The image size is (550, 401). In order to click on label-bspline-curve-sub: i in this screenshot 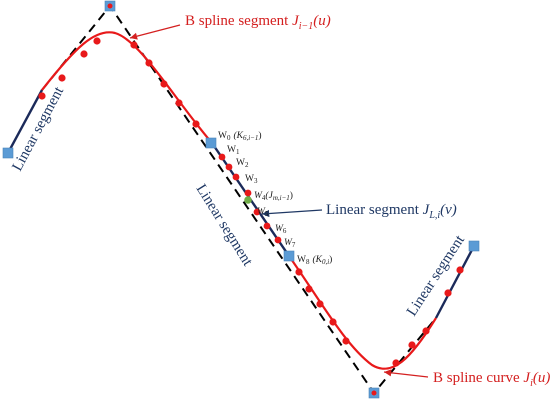, I will do `click(531, 383)`.